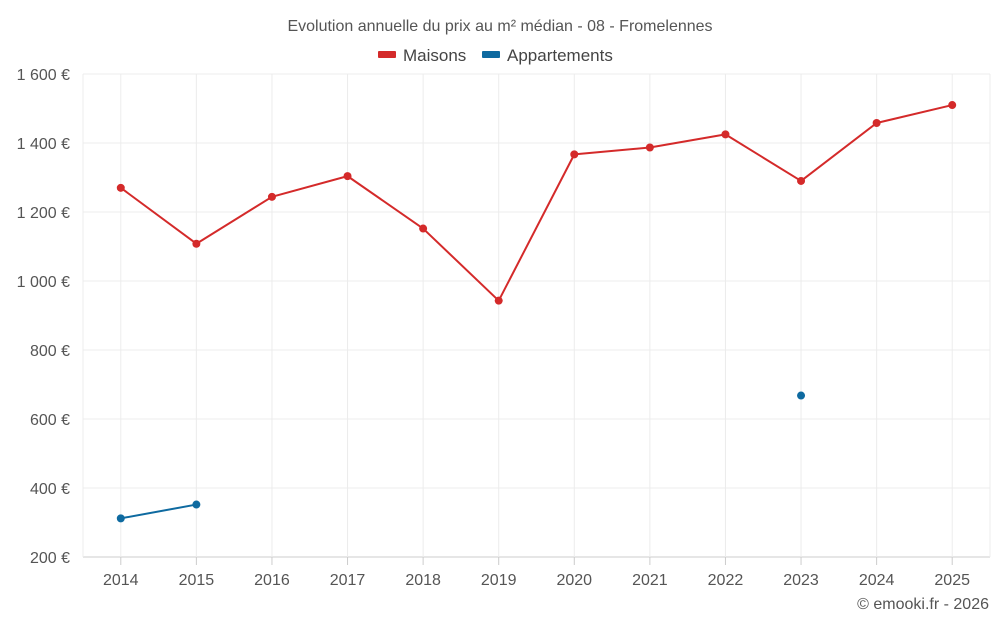 Image resolution: width=1000 pixels, height=625 pixels. Describe the element at coordinates (499, 580) in the screenshot. I see `x-tick-label: 2019` at that location.